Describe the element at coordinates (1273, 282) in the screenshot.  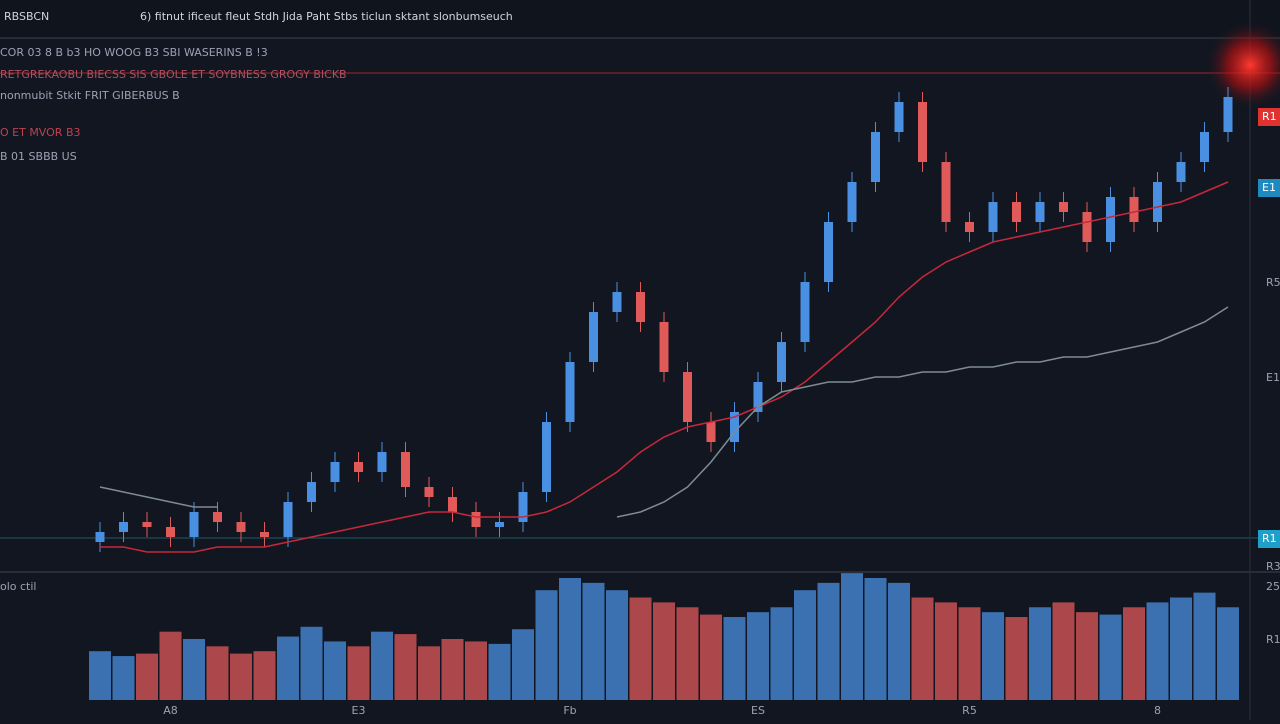
I see `axis-label: R5` at that location.